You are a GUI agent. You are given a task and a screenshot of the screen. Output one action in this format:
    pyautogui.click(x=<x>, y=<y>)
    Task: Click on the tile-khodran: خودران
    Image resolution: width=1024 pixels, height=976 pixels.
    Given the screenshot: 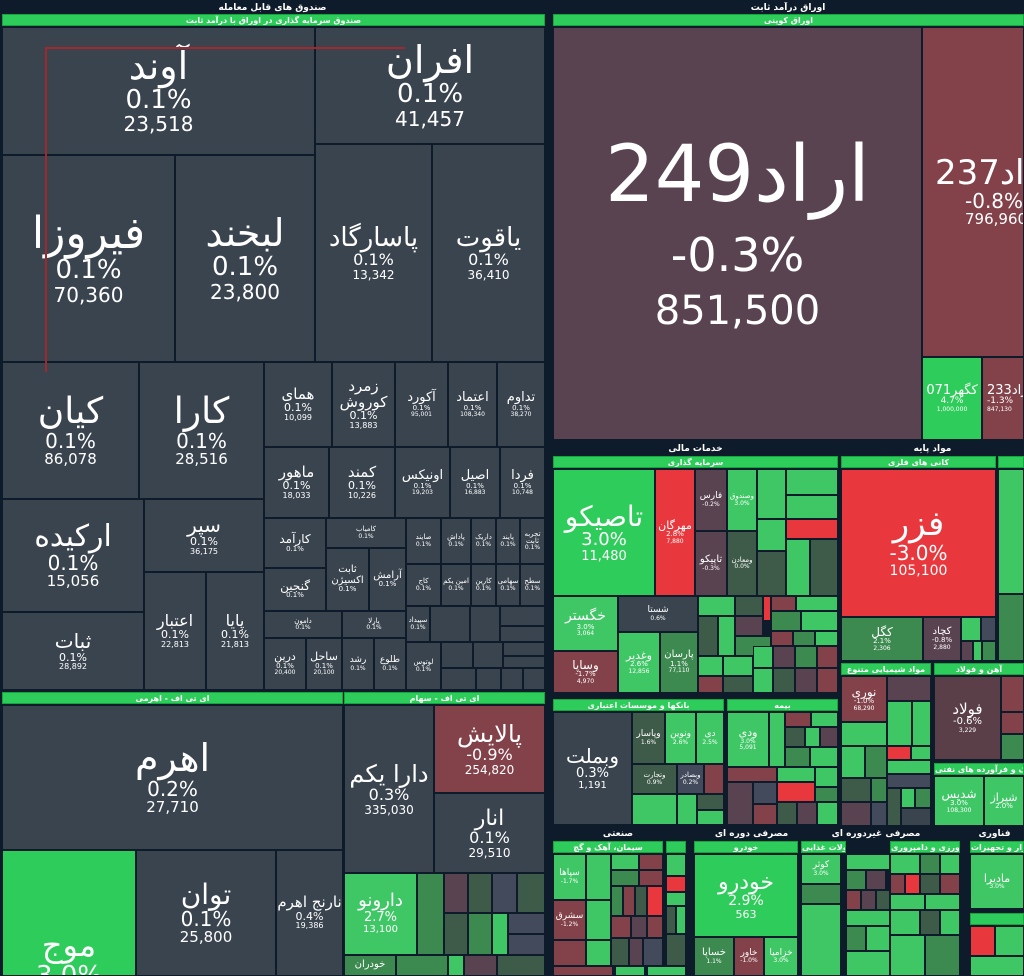 What is the action you would take?
    pyautogui.click(x=370, y=965)
    